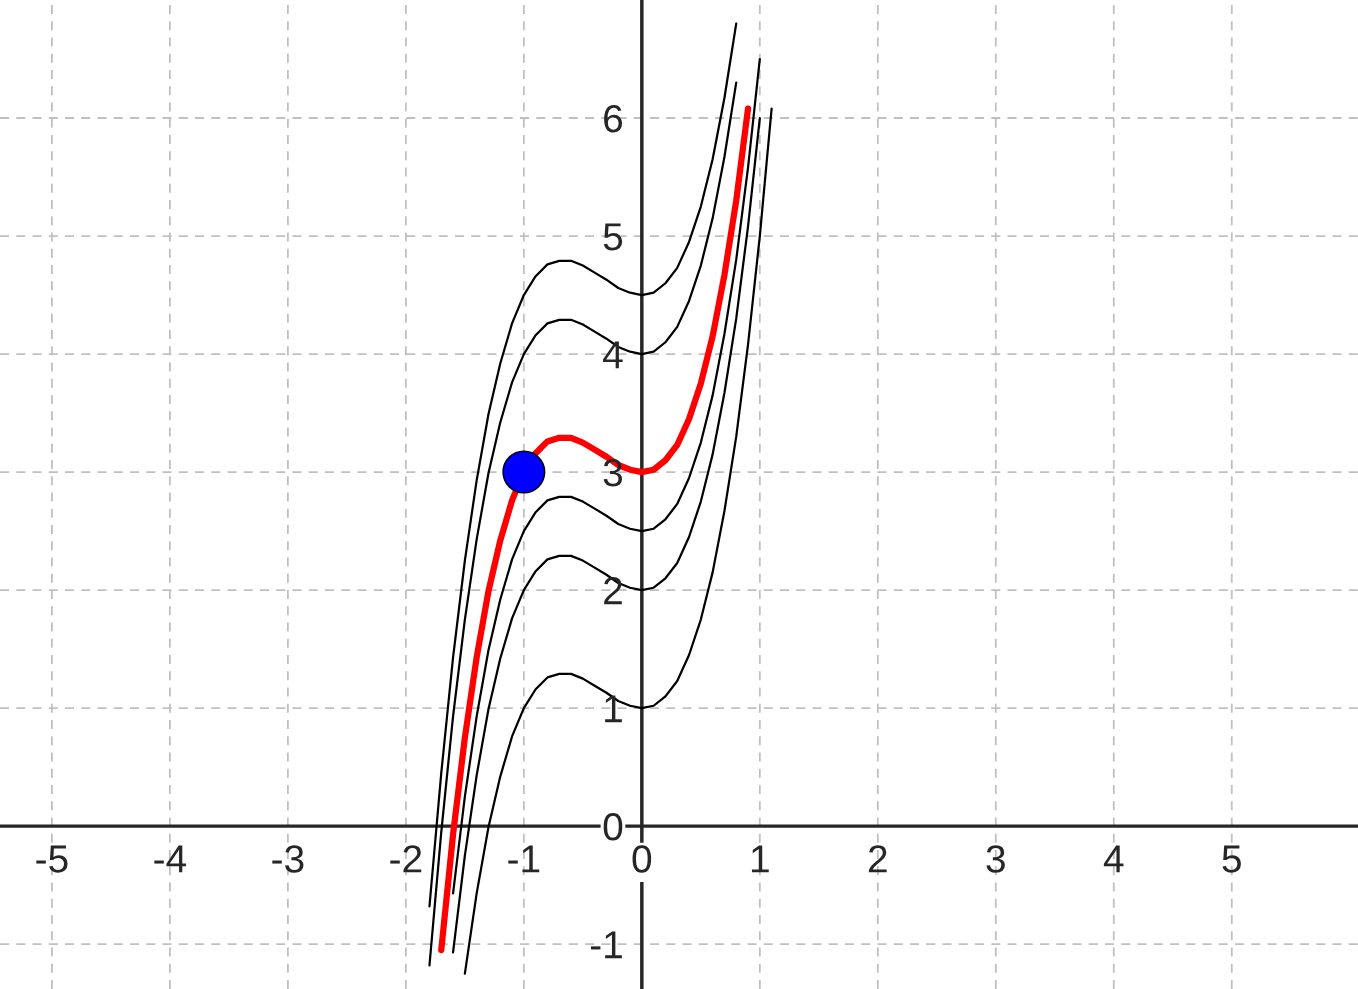 Image resolution: width=1358 pixels, height=989 pixels. Describe the element at coordinates (406, 859) in the screenshot. I see `x-tick-label: -2` at that location.